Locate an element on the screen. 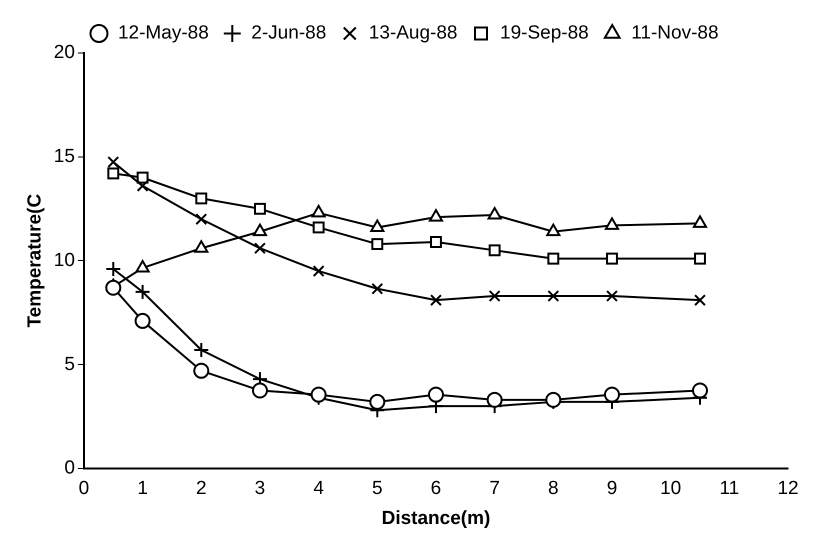 Image resolution: width=838 pixels, height=546 pixels. legend-label: 12-May-88 is located at coordinates (163, 33).